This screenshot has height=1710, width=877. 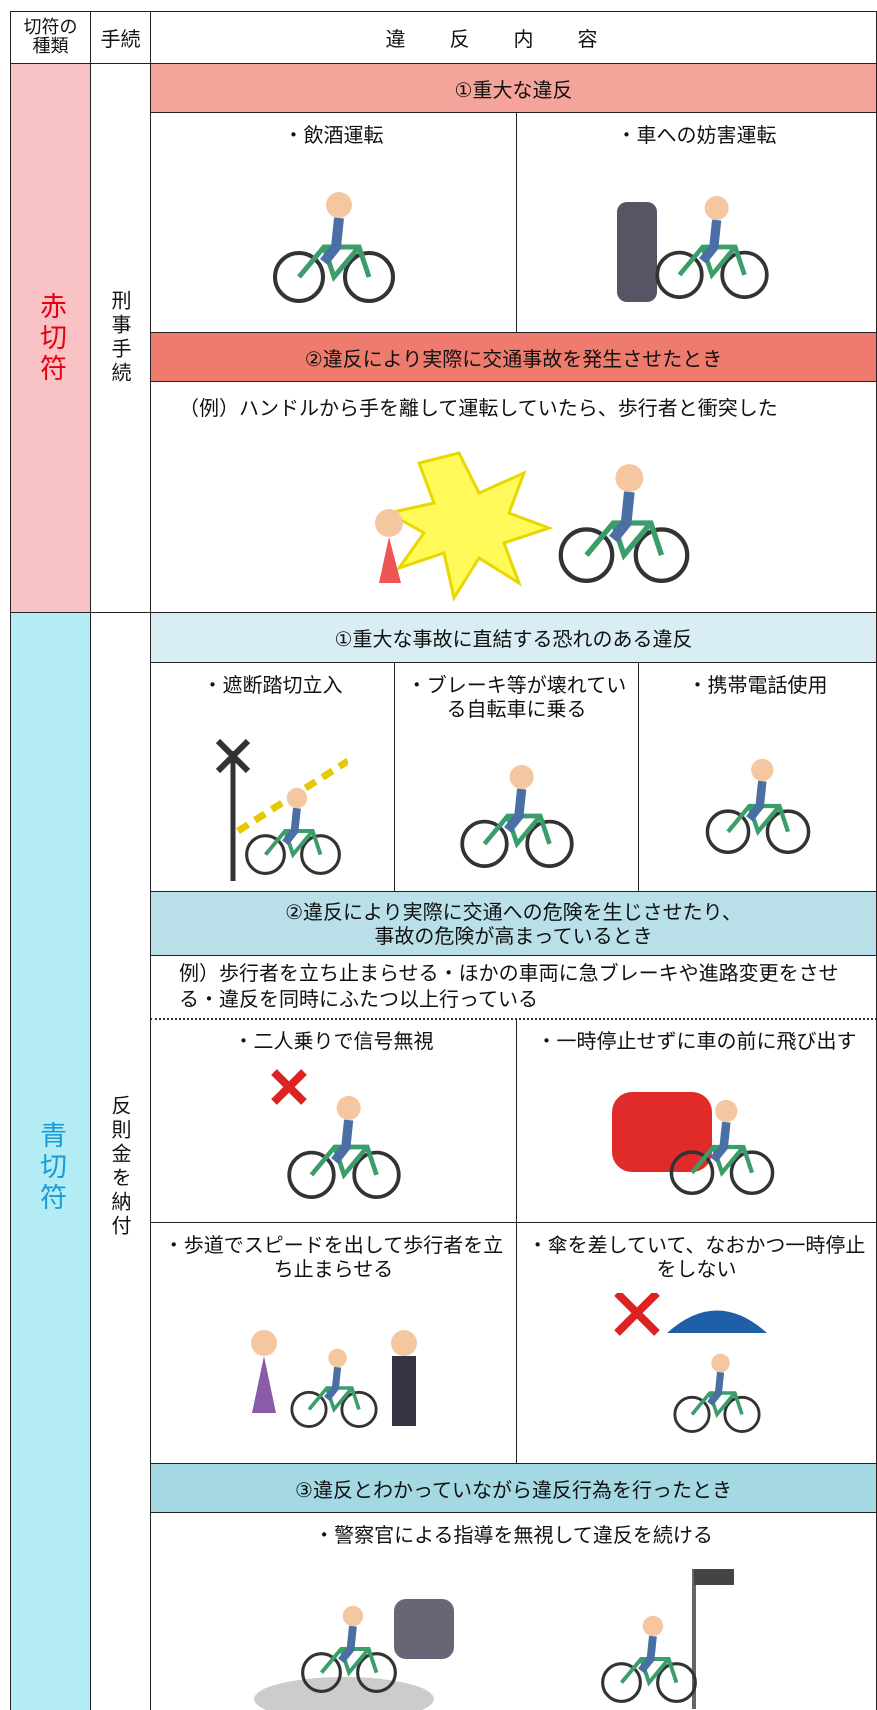 I want to click on header-cell: 違反内容, so click(x=513, y=37).